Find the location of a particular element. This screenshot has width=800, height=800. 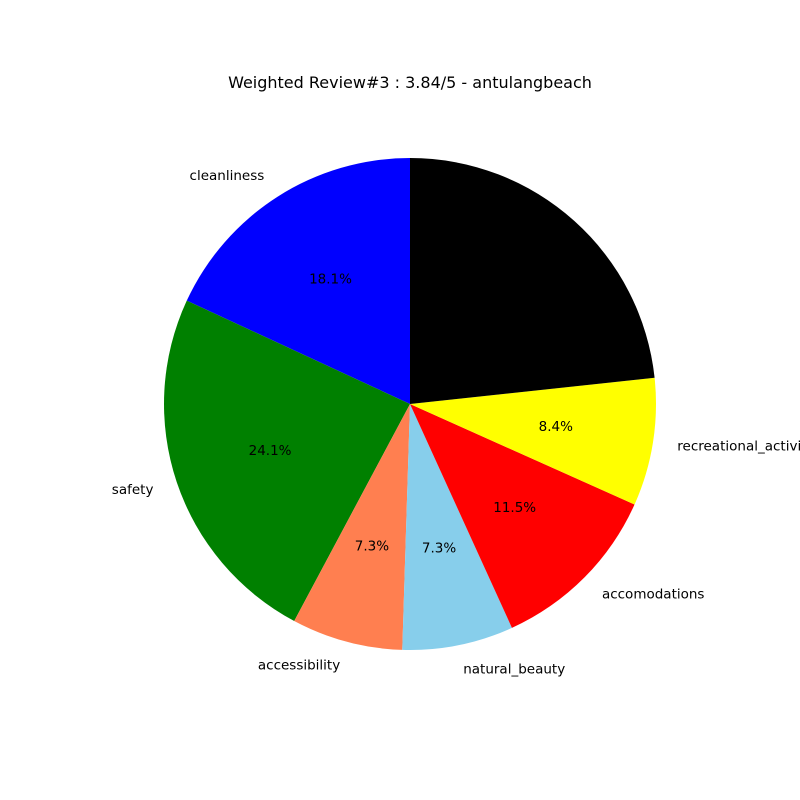

slice-percent-cleanliness: 18.1% is located at coordinates (330, 280).